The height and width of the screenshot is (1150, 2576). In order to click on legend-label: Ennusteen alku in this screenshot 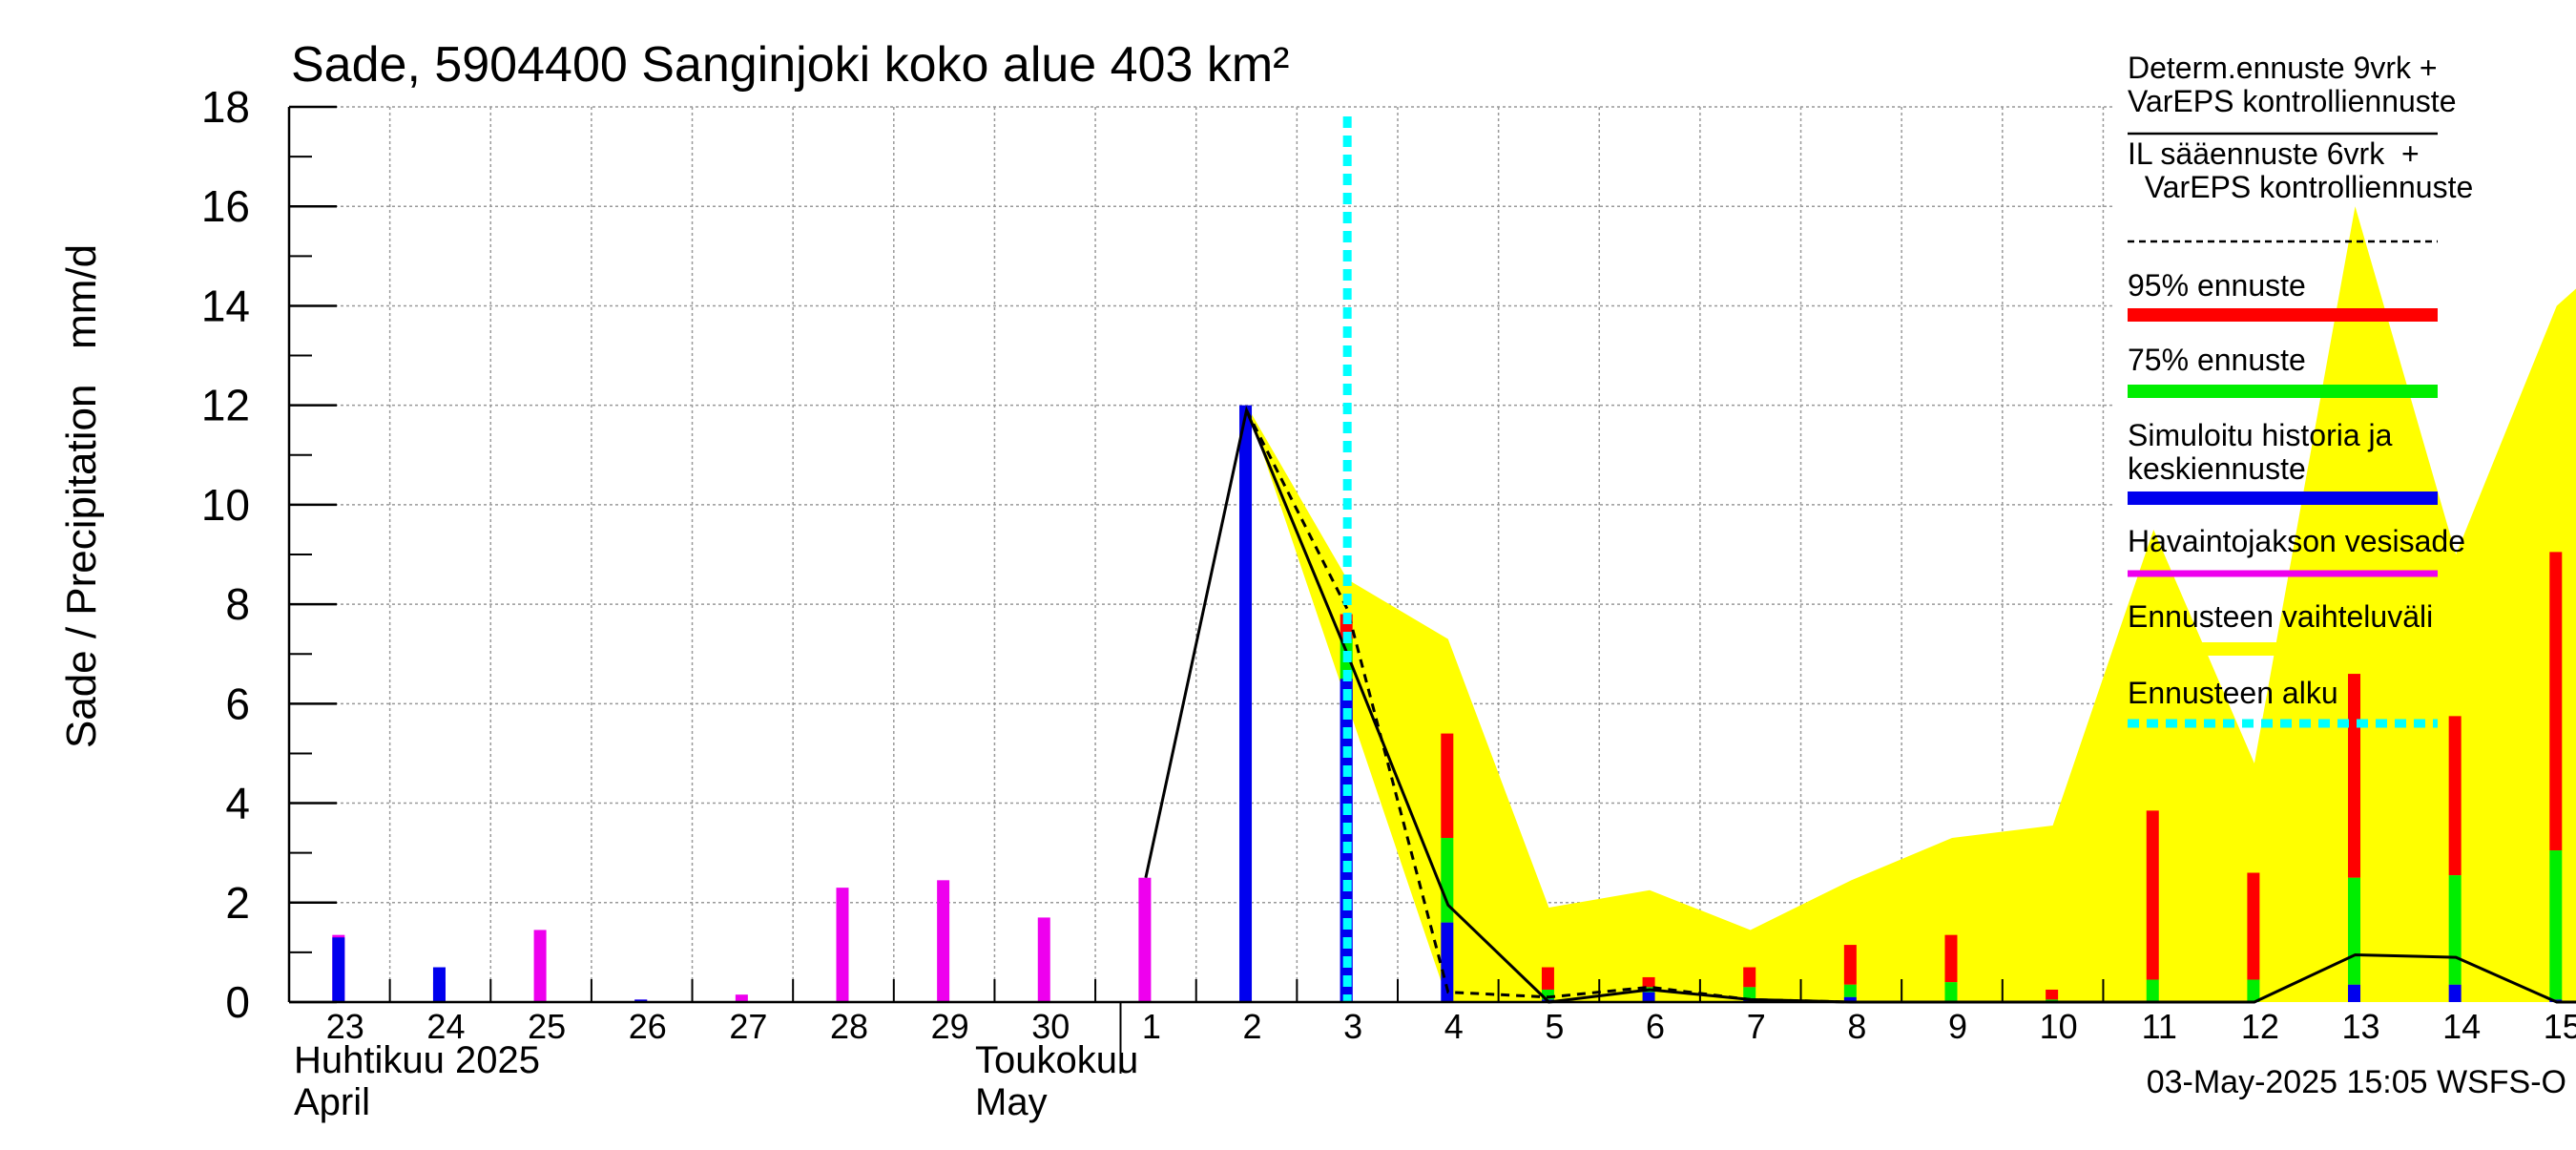, I will do `click(2233, 693)`.